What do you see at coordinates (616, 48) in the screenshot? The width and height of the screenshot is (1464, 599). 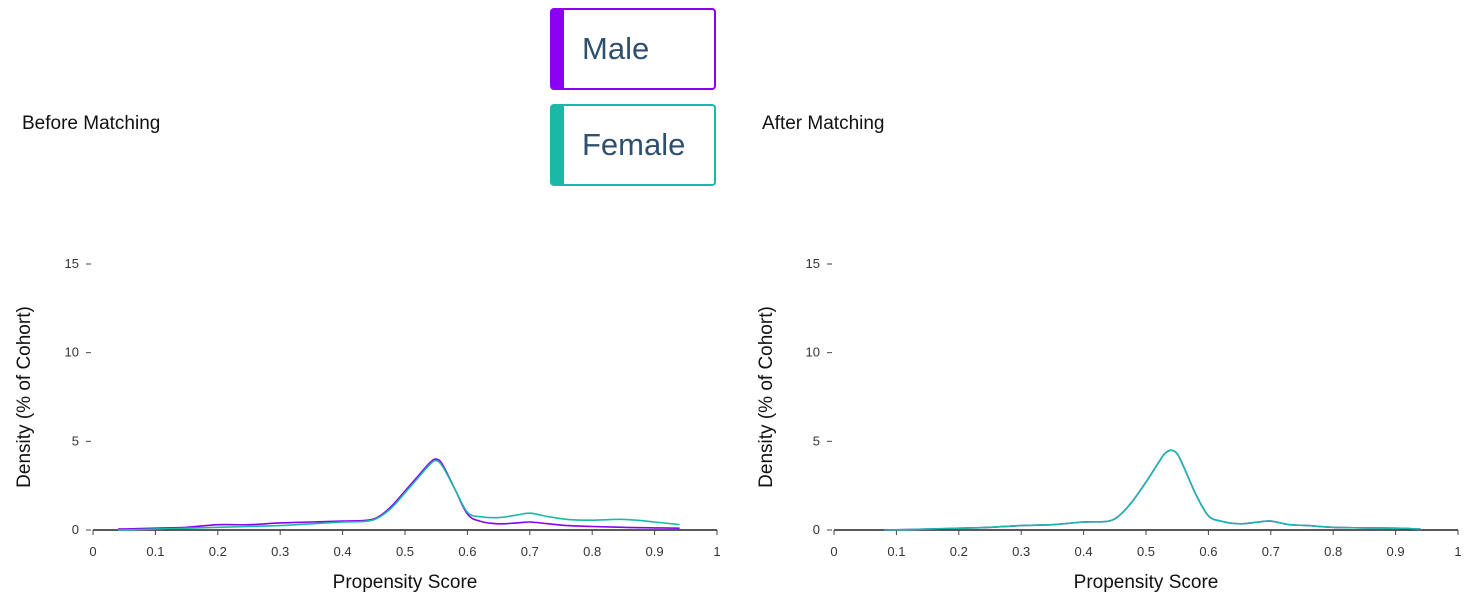 I see `legend-label-male: Male` at bounding box center [616, 48].